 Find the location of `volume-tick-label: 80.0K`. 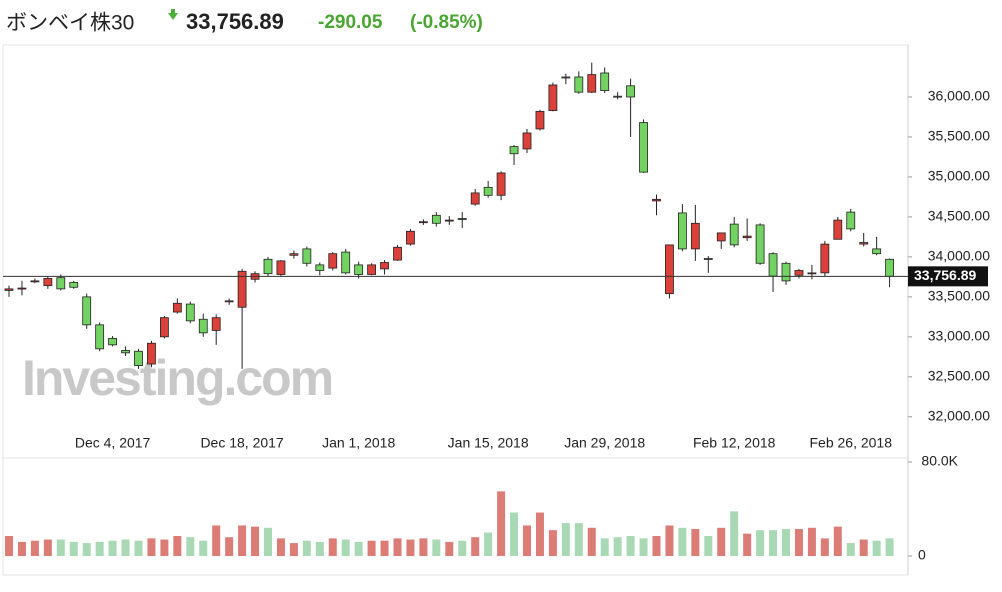

volume-tick-label: 80.0K is located at coordinates (939, 461).